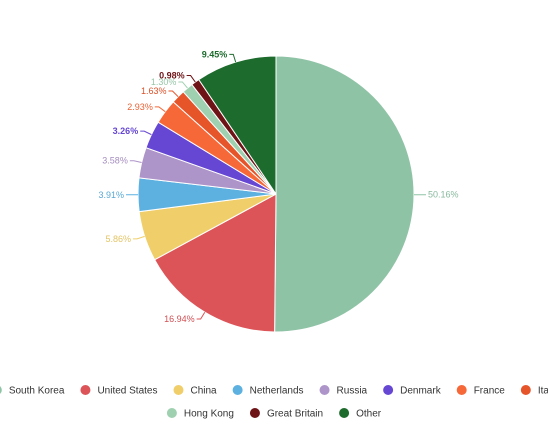 The image size is (548, 435). Describe the element at coordinates (127, 391) in the screenshot. I see `legend-label-united-states: United States` at that location.